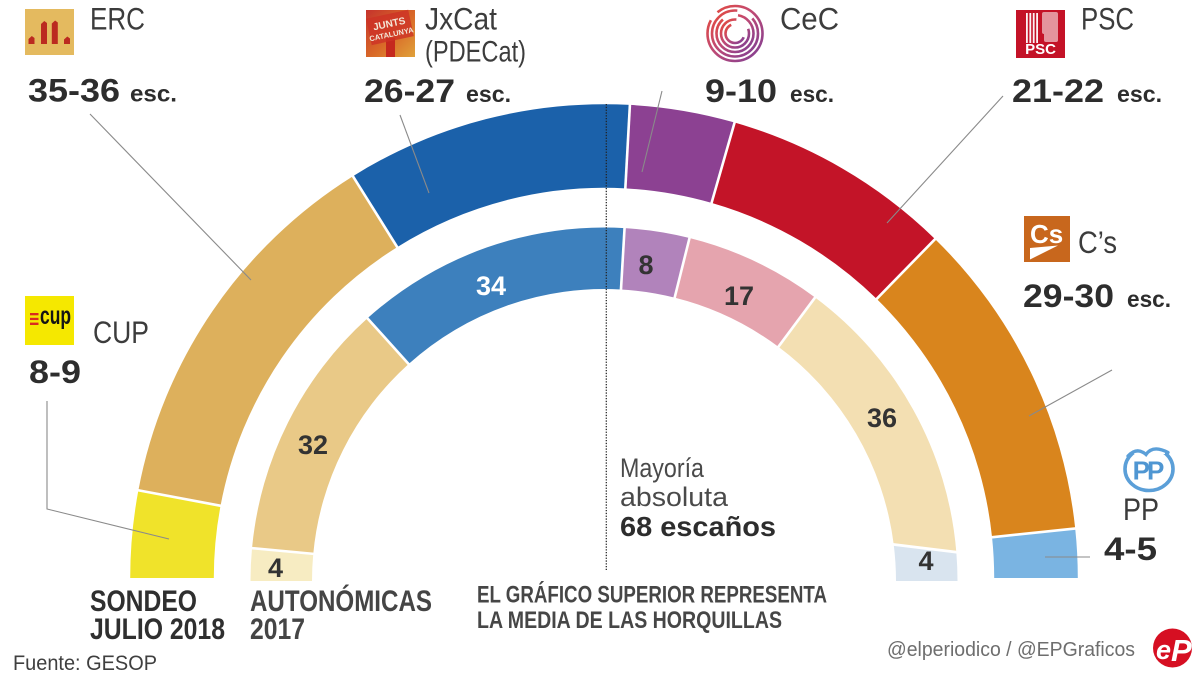 The height and width of the screenshot is (680, 1200). I want to click on svg-text: absoluta, so click(674, 497).